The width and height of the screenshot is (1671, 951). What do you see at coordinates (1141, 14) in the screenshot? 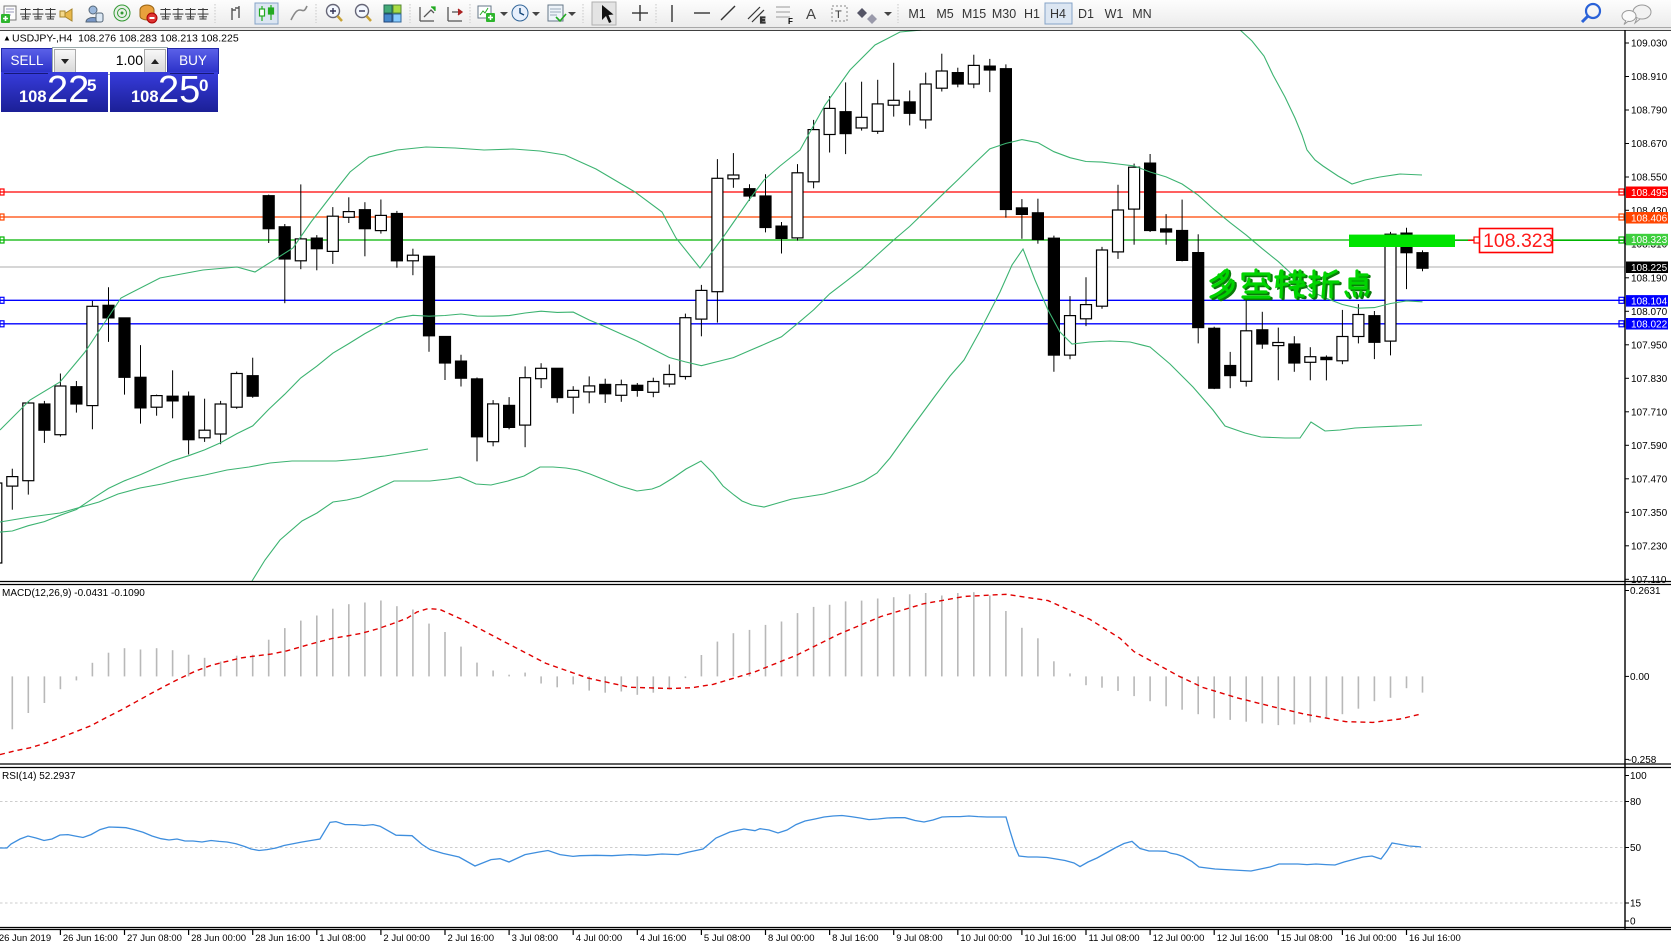
I see `svg-text: MN` at bounding box center [1141, 14].